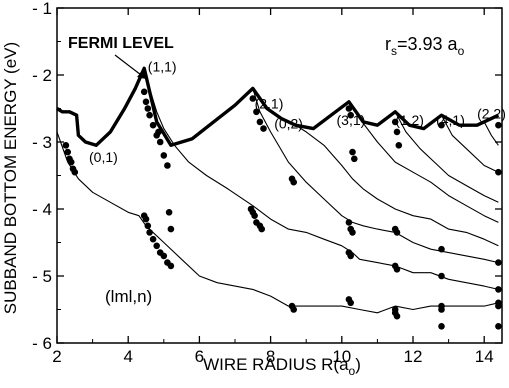 This screenshot has width=509, height=388. Describe the element at coordinates (409, 120) in the screenshot. I see `subband-label: (1,2)` at that location.